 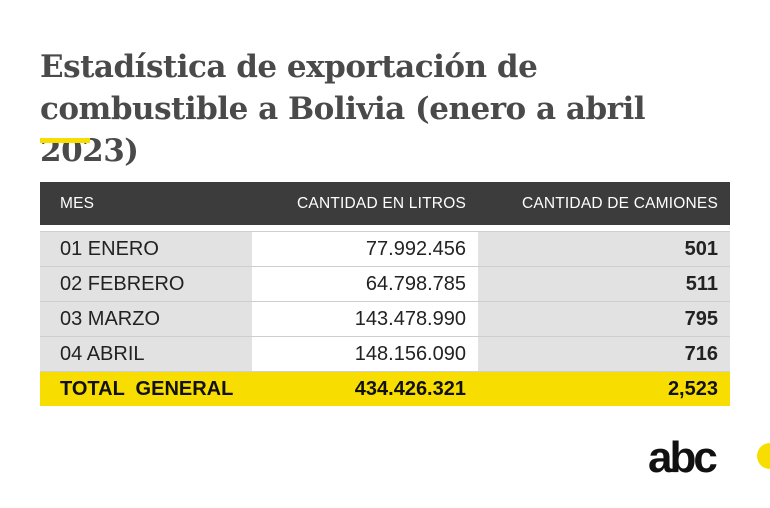 I want to click on cell-litros: 143.478.990, so click(x=365, y=319).